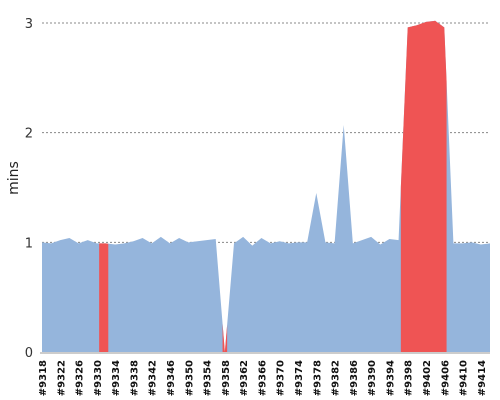 This screenshot has height=400, width=500. Describe the element at coordinates (134, 378) in the screenshot. I see `x-tick-label-9338: #9338` at that location.